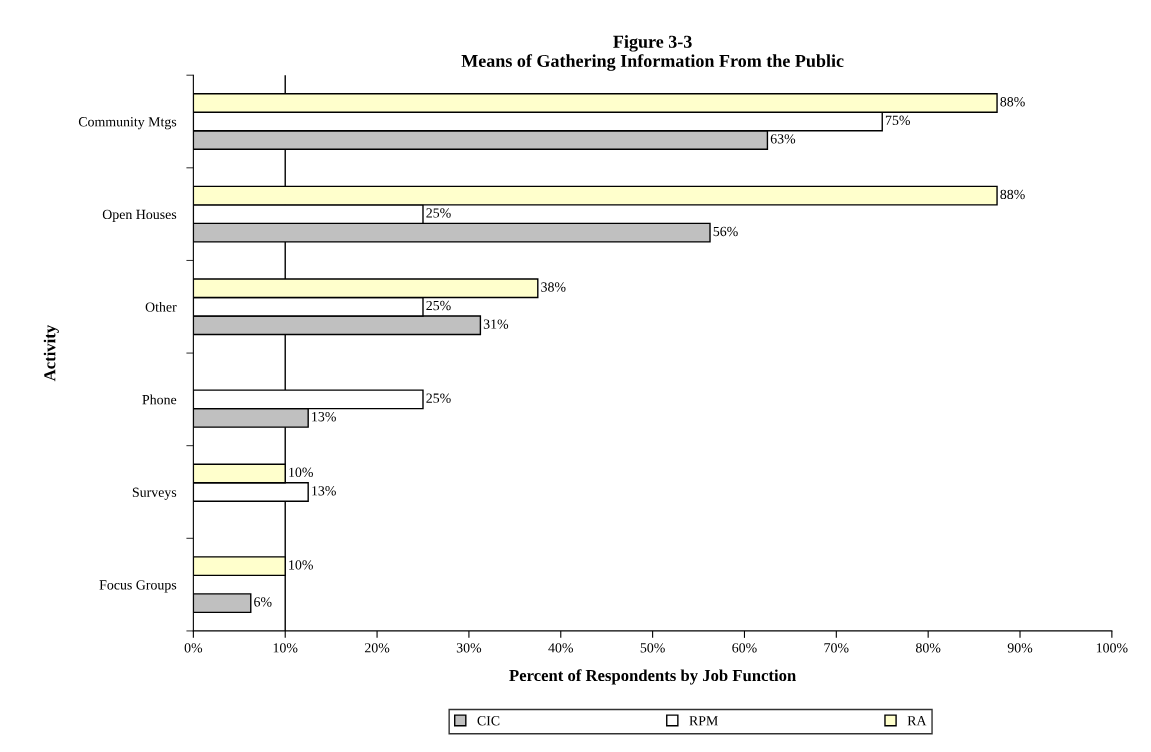 This screenshot has width=1151, height=752. Describe the element at coordinates (917, 721) in the screenshot. I see `legend-label: RA` at that location.